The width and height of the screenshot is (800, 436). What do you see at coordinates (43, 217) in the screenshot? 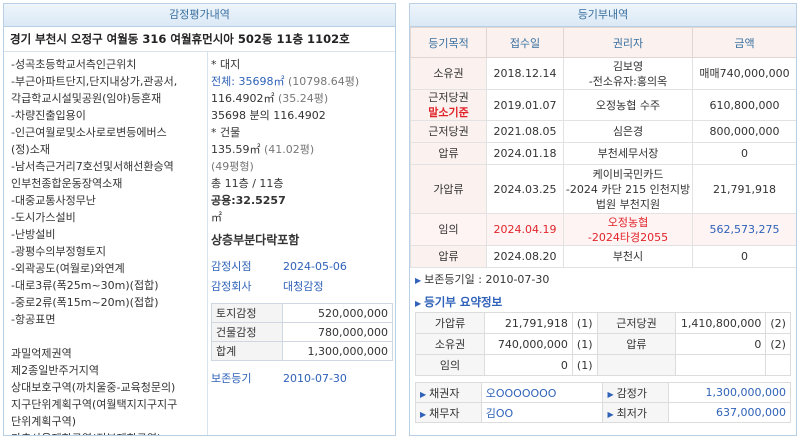
I see `feature-item: -도시가스설비` at bounding box center [43, 217].